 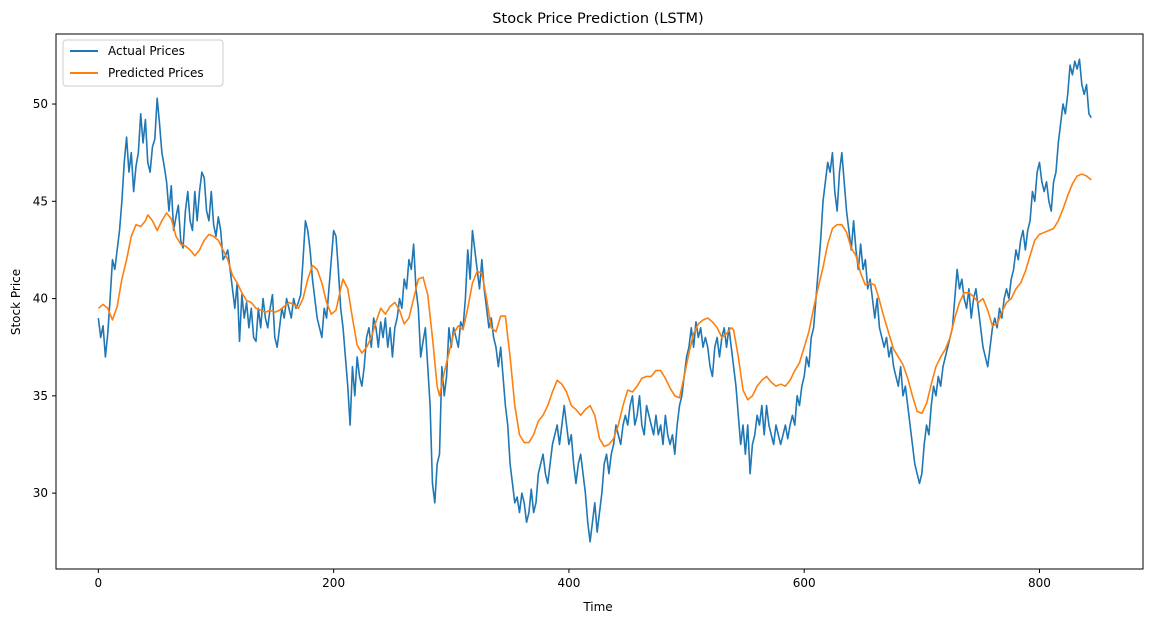 What do you see at coordinates (16, 302) in the screenshot?
I see `y-axis-label: Stock Price` at bounding box center [16, 302].